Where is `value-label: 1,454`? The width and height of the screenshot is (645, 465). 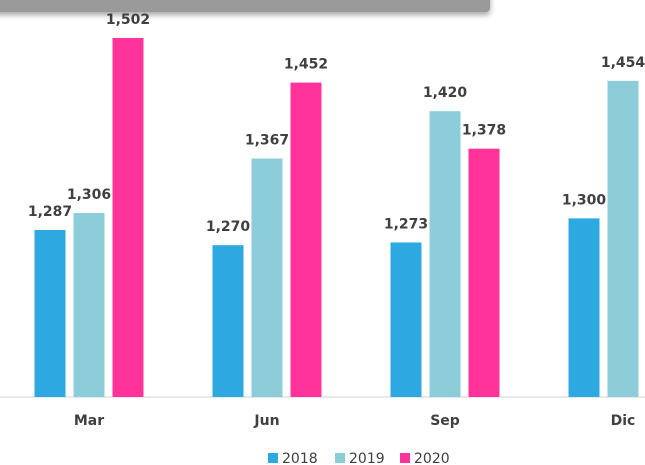 value-label: 1,454 is located at coordinates (623, 63).